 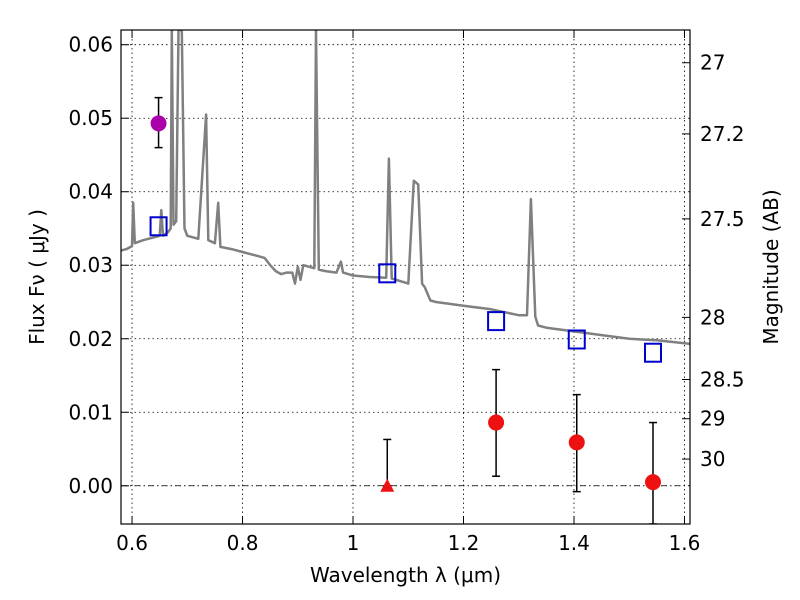 What do you see at coordinates (387, 485) in the screenshot?
I see `upper-limit-triangle` at bounding box center [387, 485].